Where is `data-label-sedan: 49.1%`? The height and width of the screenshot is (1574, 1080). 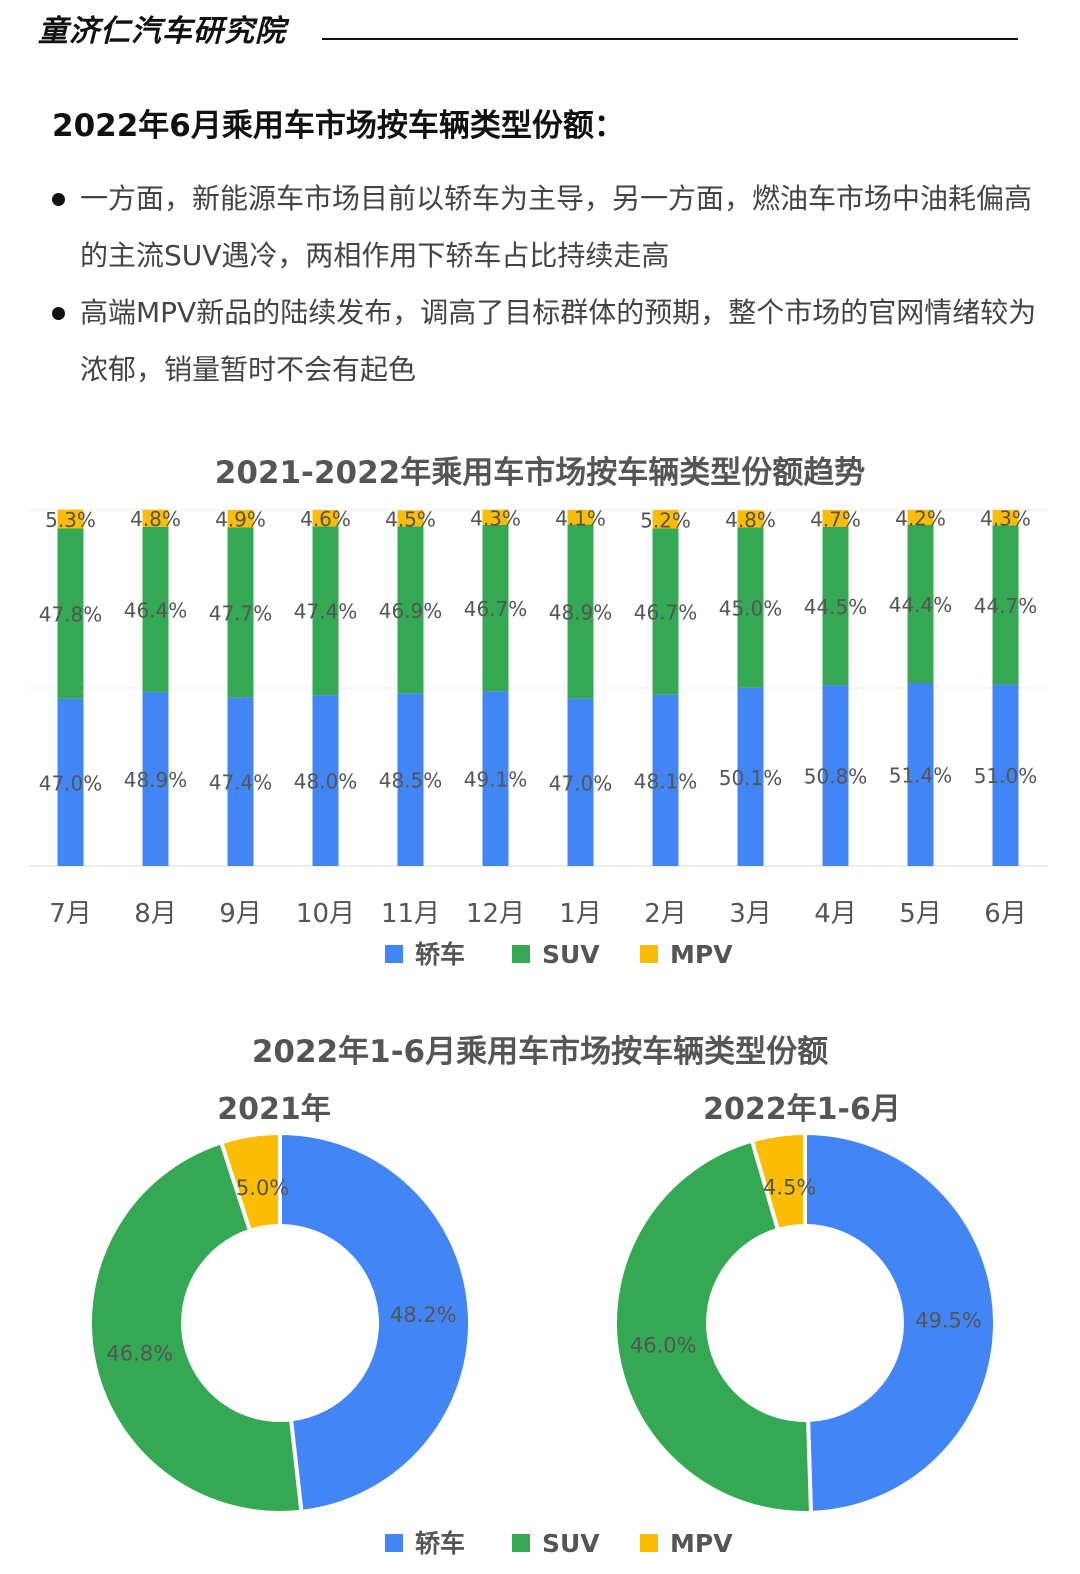
data-label-sedan: 49.1% is located at coordinates (496, 780).